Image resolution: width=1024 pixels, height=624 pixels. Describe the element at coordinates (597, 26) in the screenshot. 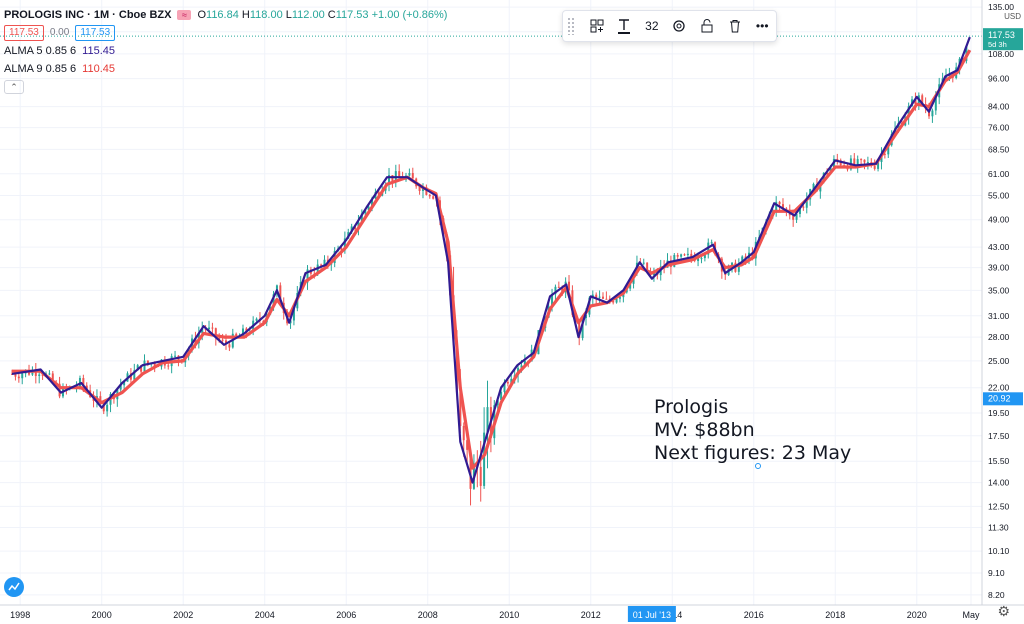

I see `template-icon` at that location.